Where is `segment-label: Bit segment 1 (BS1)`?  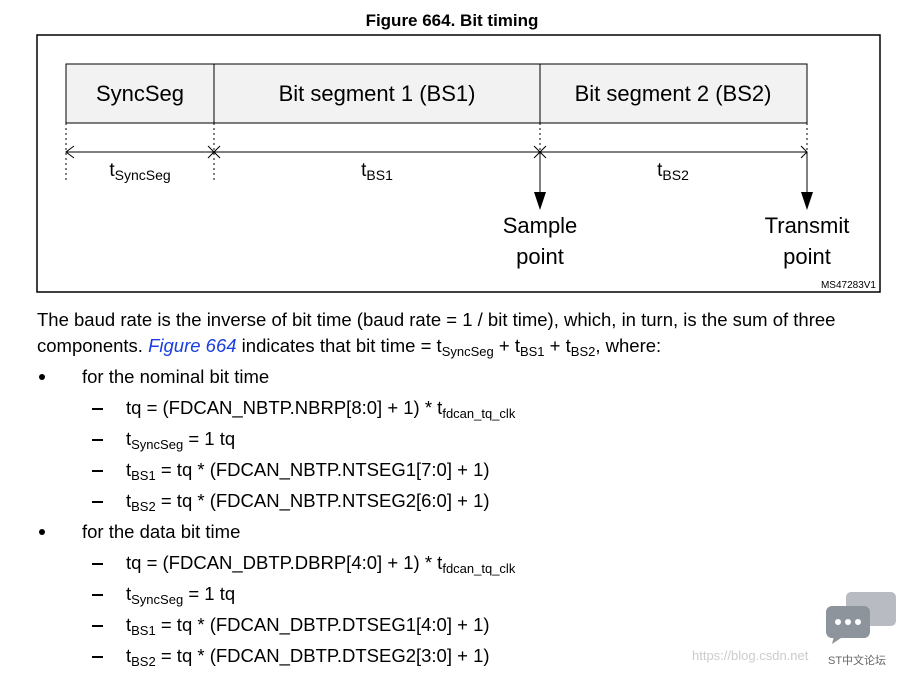 segment-label: Bit segment 1 (BS1) is located at coordinates (377, 93).